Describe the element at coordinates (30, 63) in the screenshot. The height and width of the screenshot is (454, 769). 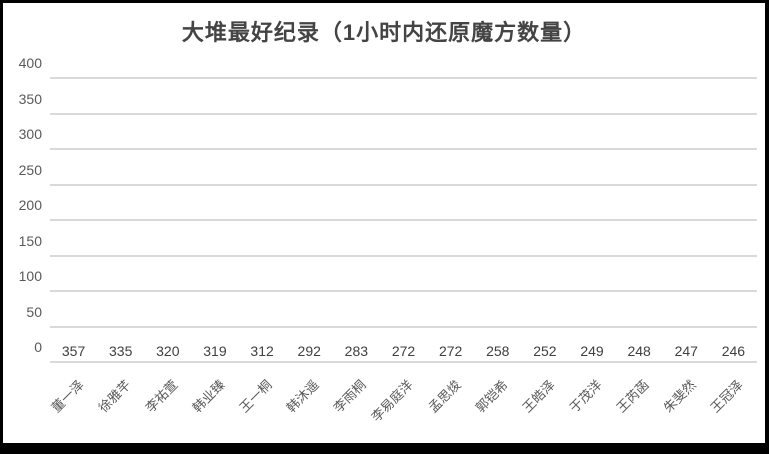
I see `y-tick-label-400: 400` at that location.